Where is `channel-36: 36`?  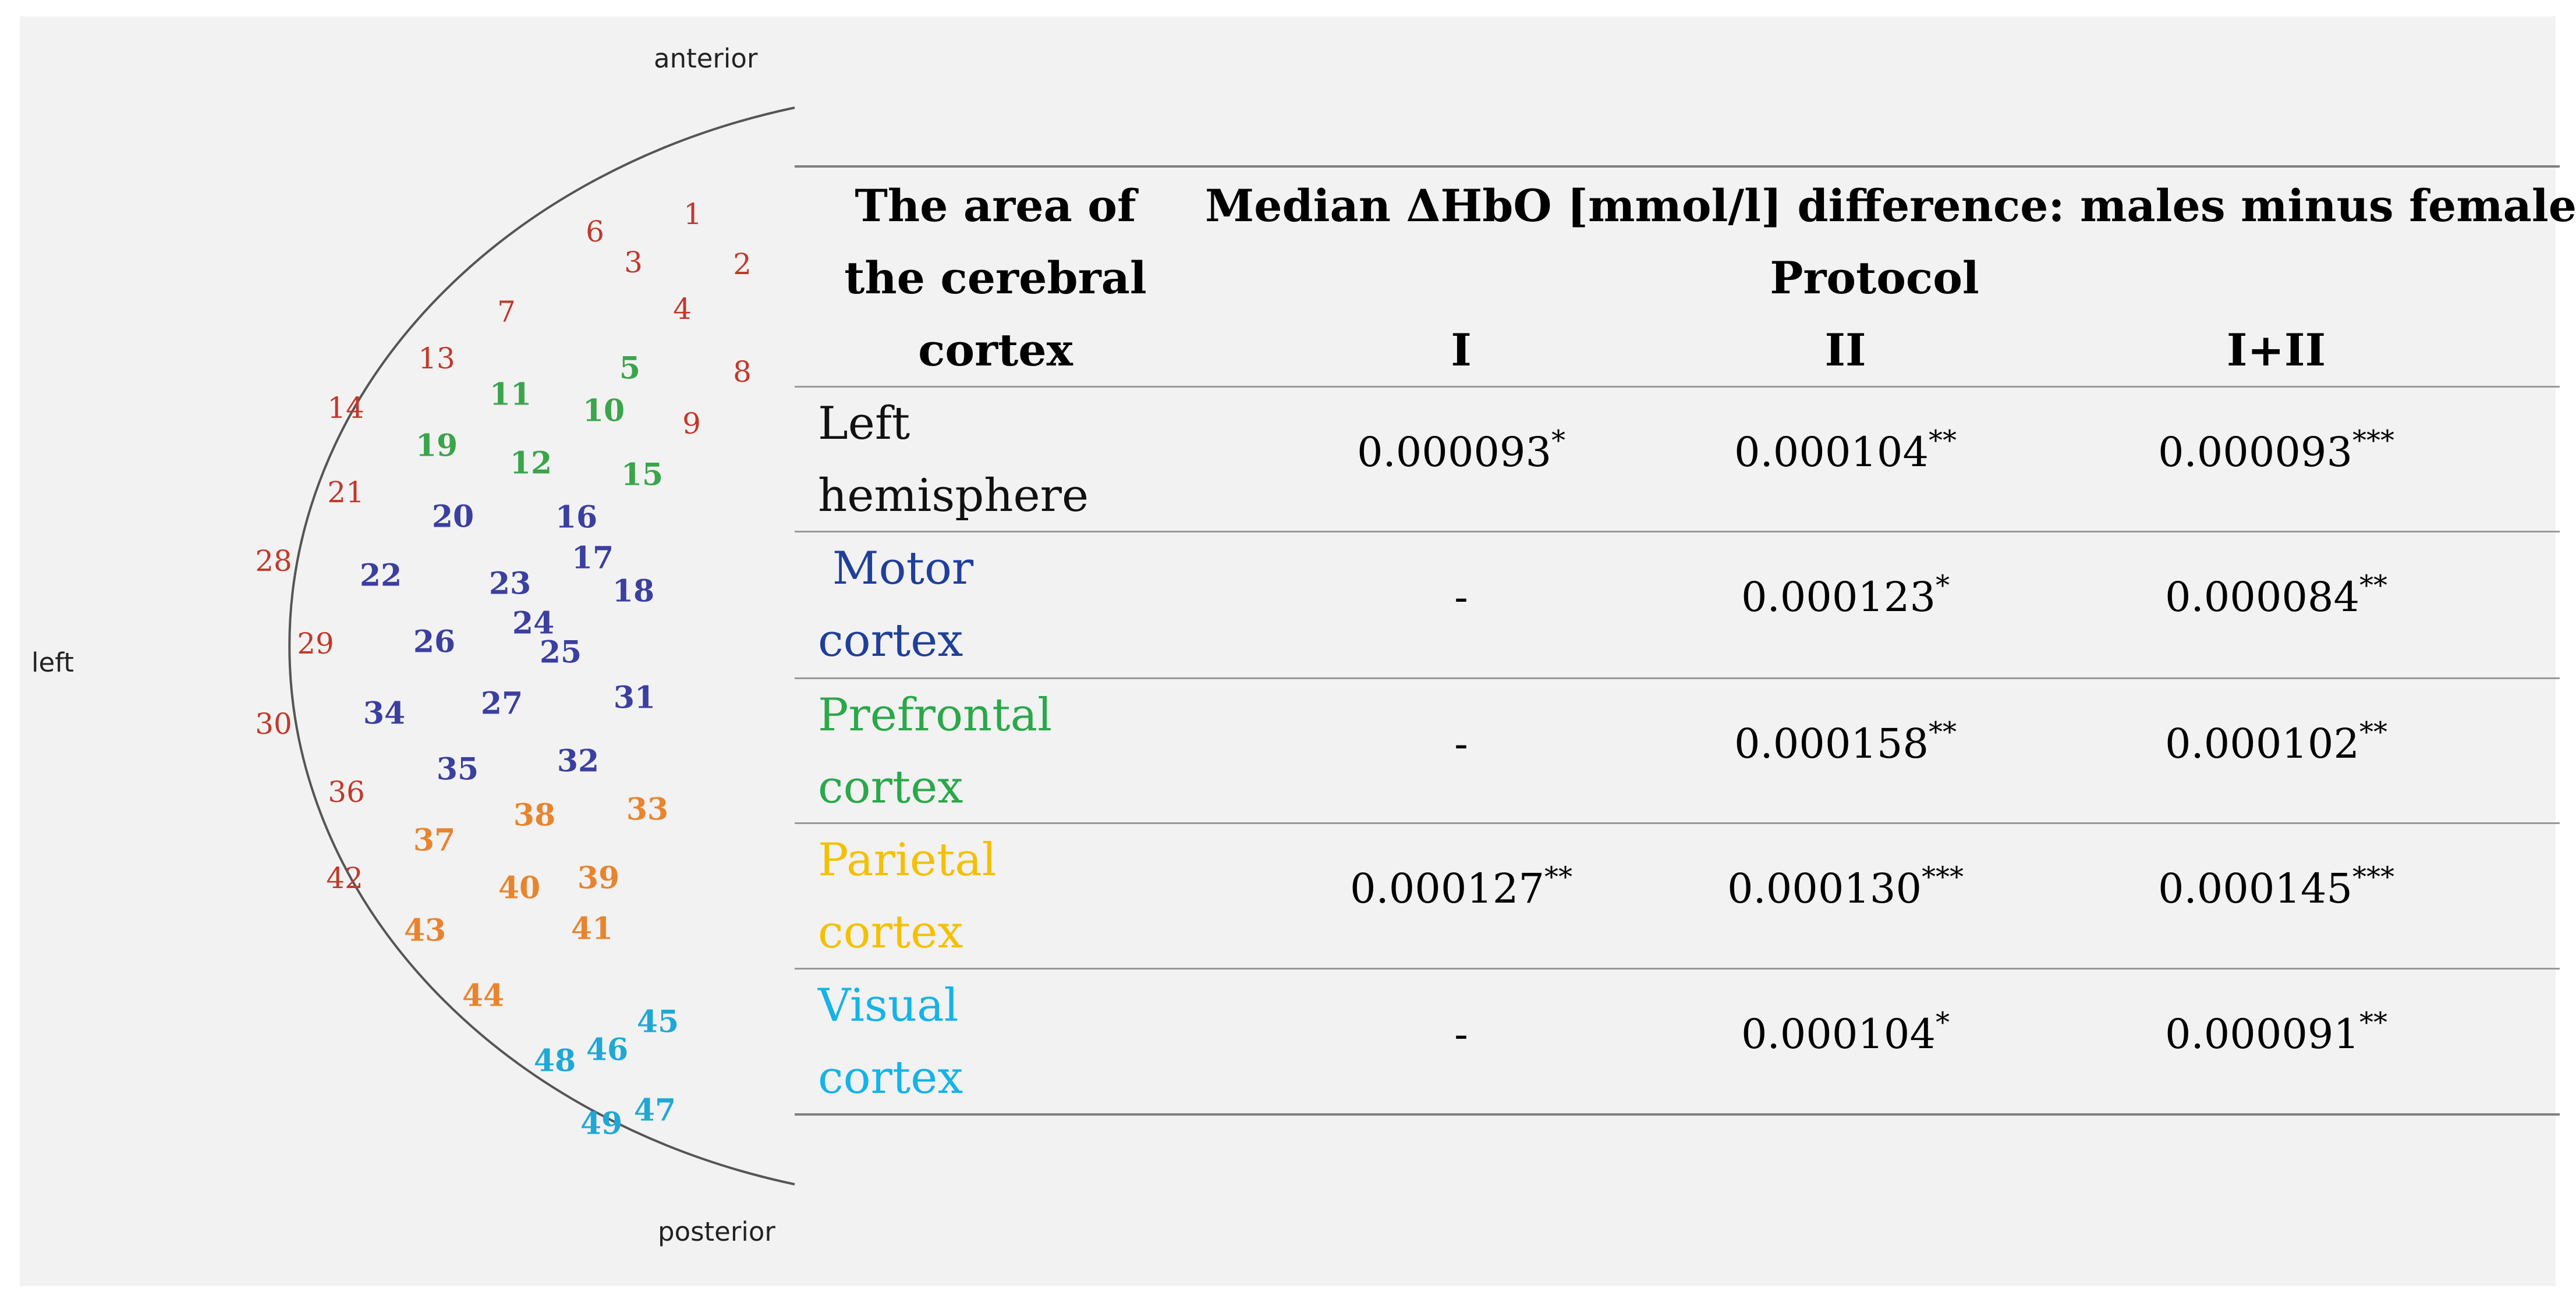
channel-36: 36 is located at coordinates (346, 792).